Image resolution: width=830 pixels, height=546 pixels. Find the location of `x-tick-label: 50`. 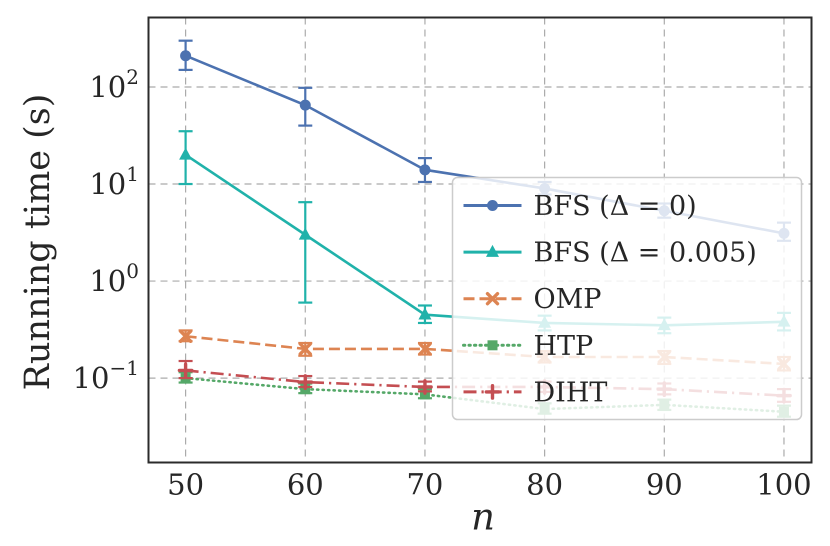

x-tick-label: 50 is located at coordinates (185, 485).